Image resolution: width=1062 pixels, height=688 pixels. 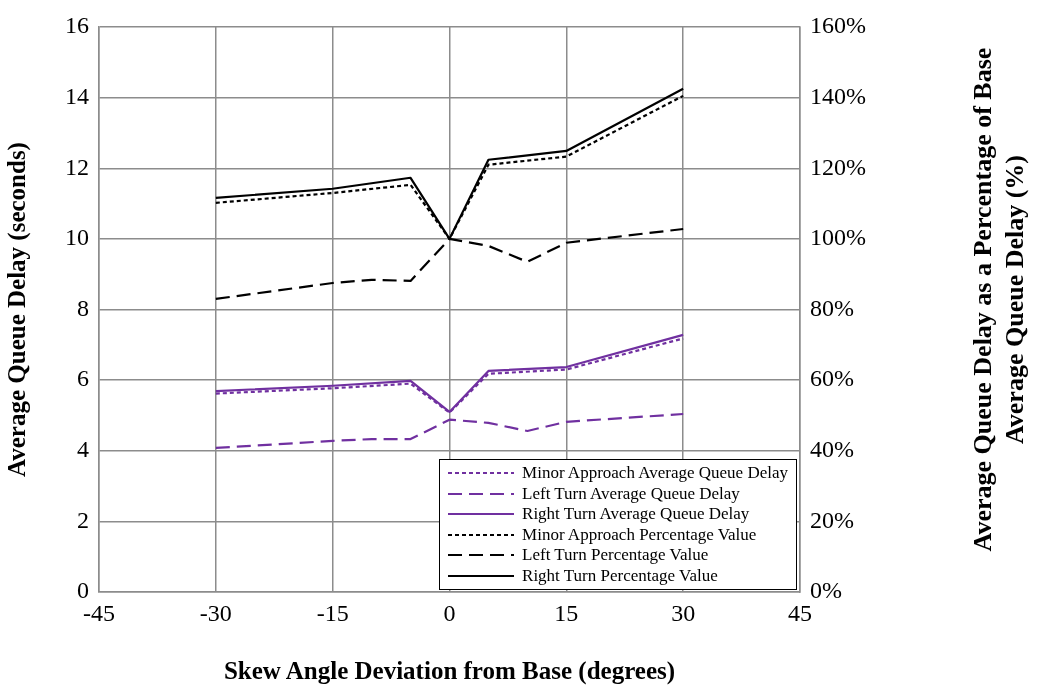 I want to click on y-tick-label: 8, so click(x=83, y=307).